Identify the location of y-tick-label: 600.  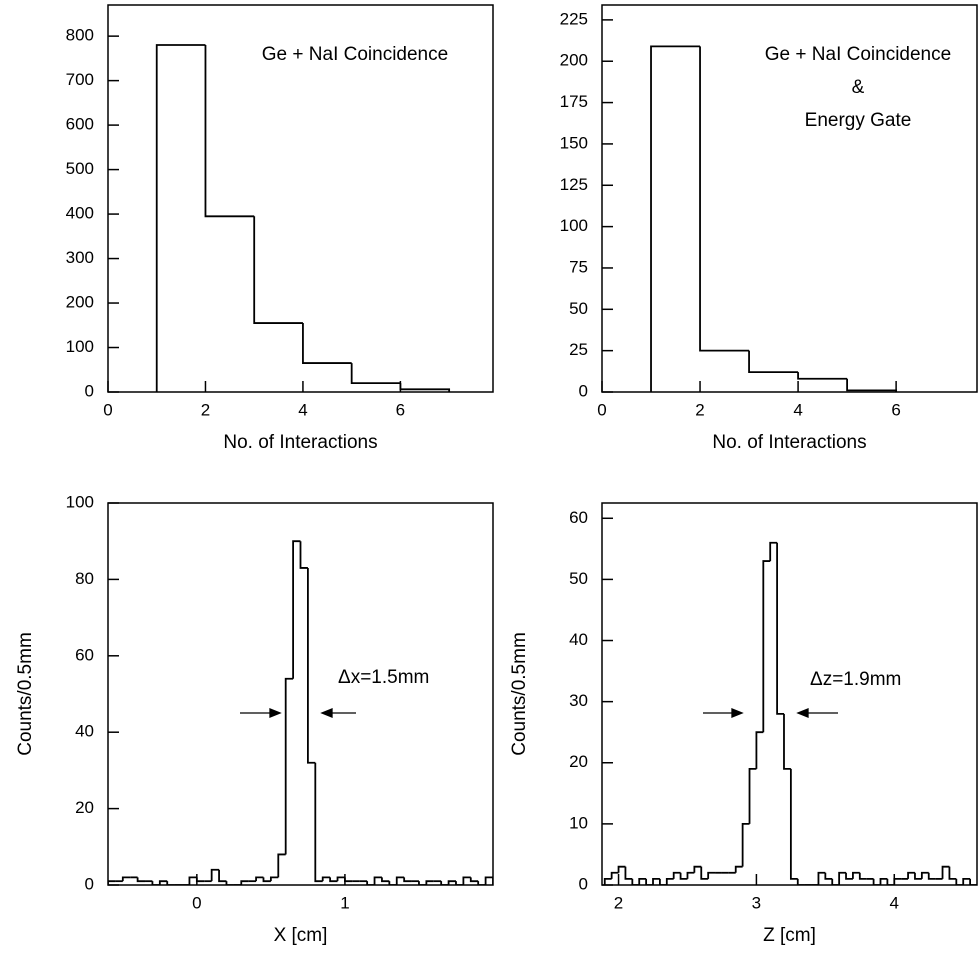
(80, 124).